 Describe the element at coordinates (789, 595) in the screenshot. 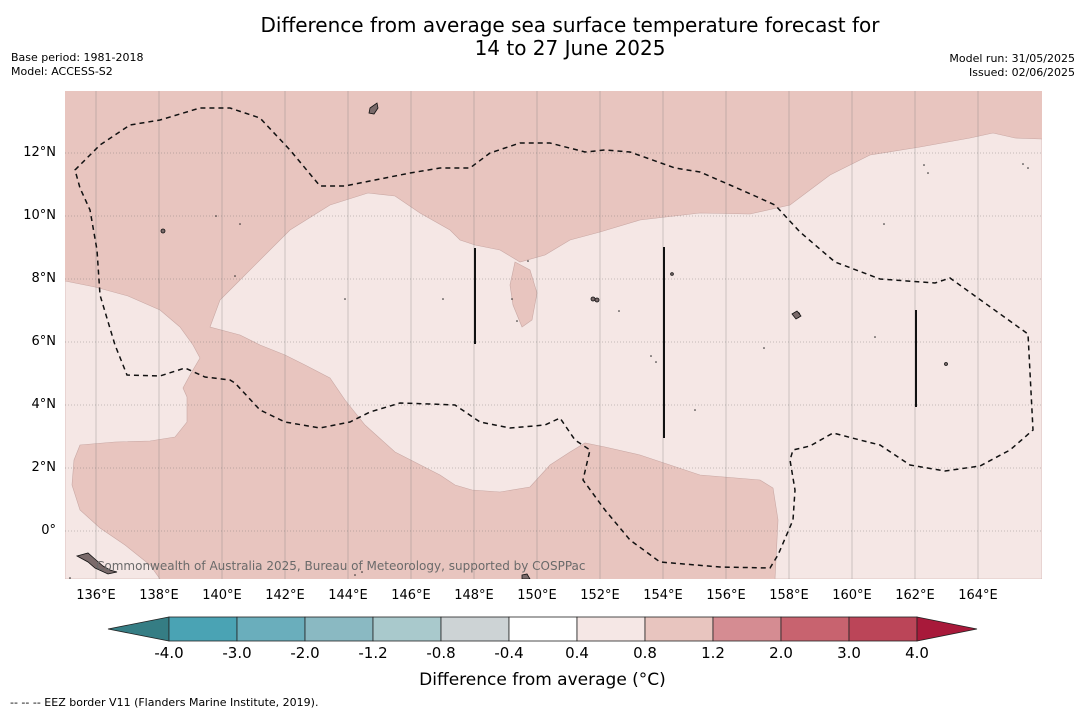

I see `x-tick: 158°E` at that location.